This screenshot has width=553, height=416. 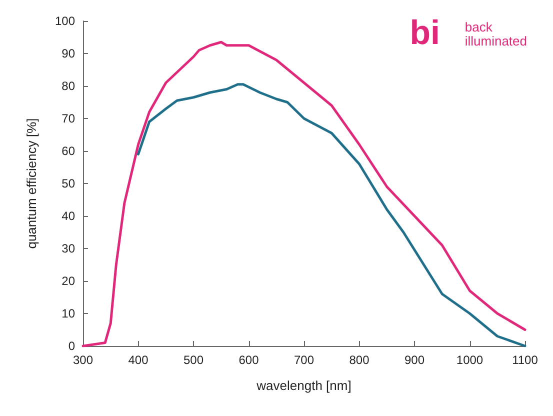 I want to click on x-tick-label: 800, so click(x=359, y=360).